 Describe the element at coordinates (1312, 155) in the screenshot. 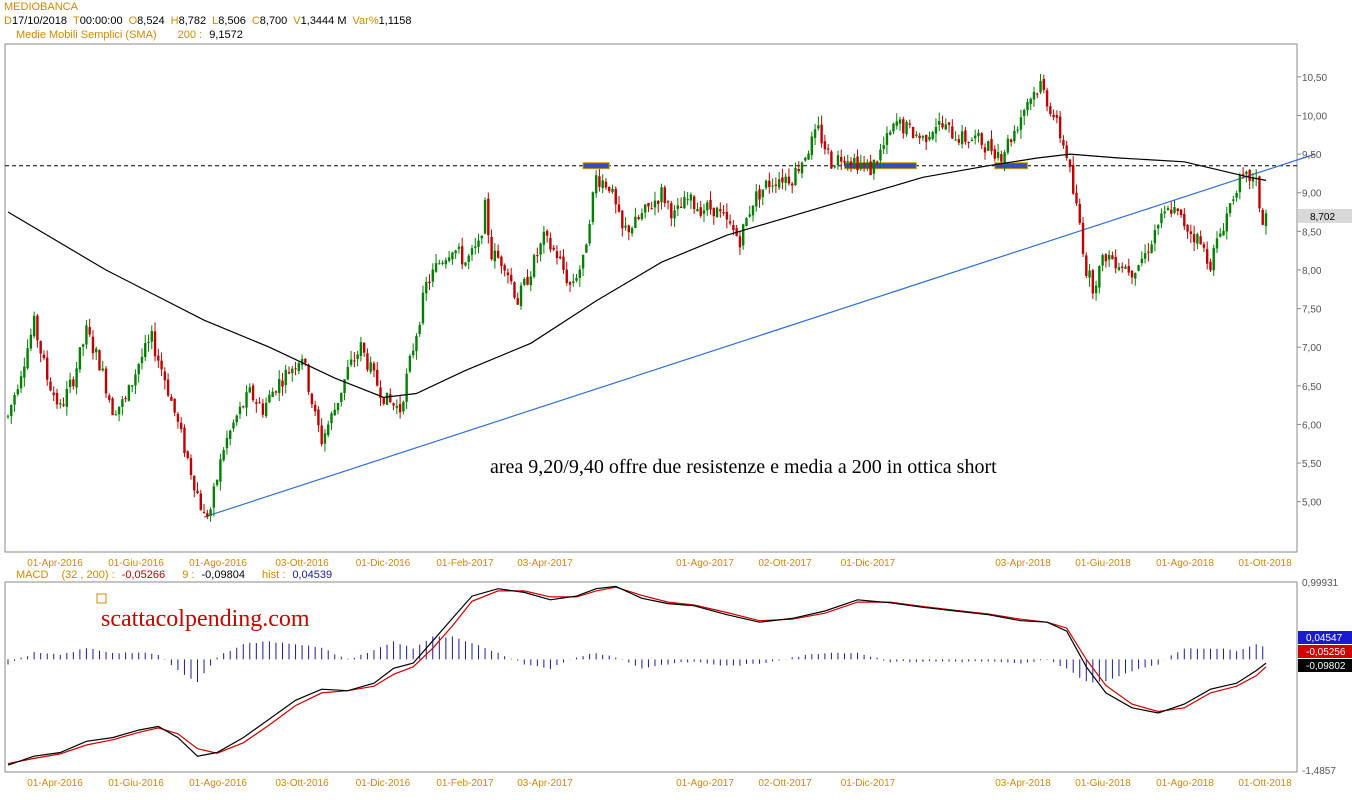

I see `y-tick-label: 9,50` at that location.